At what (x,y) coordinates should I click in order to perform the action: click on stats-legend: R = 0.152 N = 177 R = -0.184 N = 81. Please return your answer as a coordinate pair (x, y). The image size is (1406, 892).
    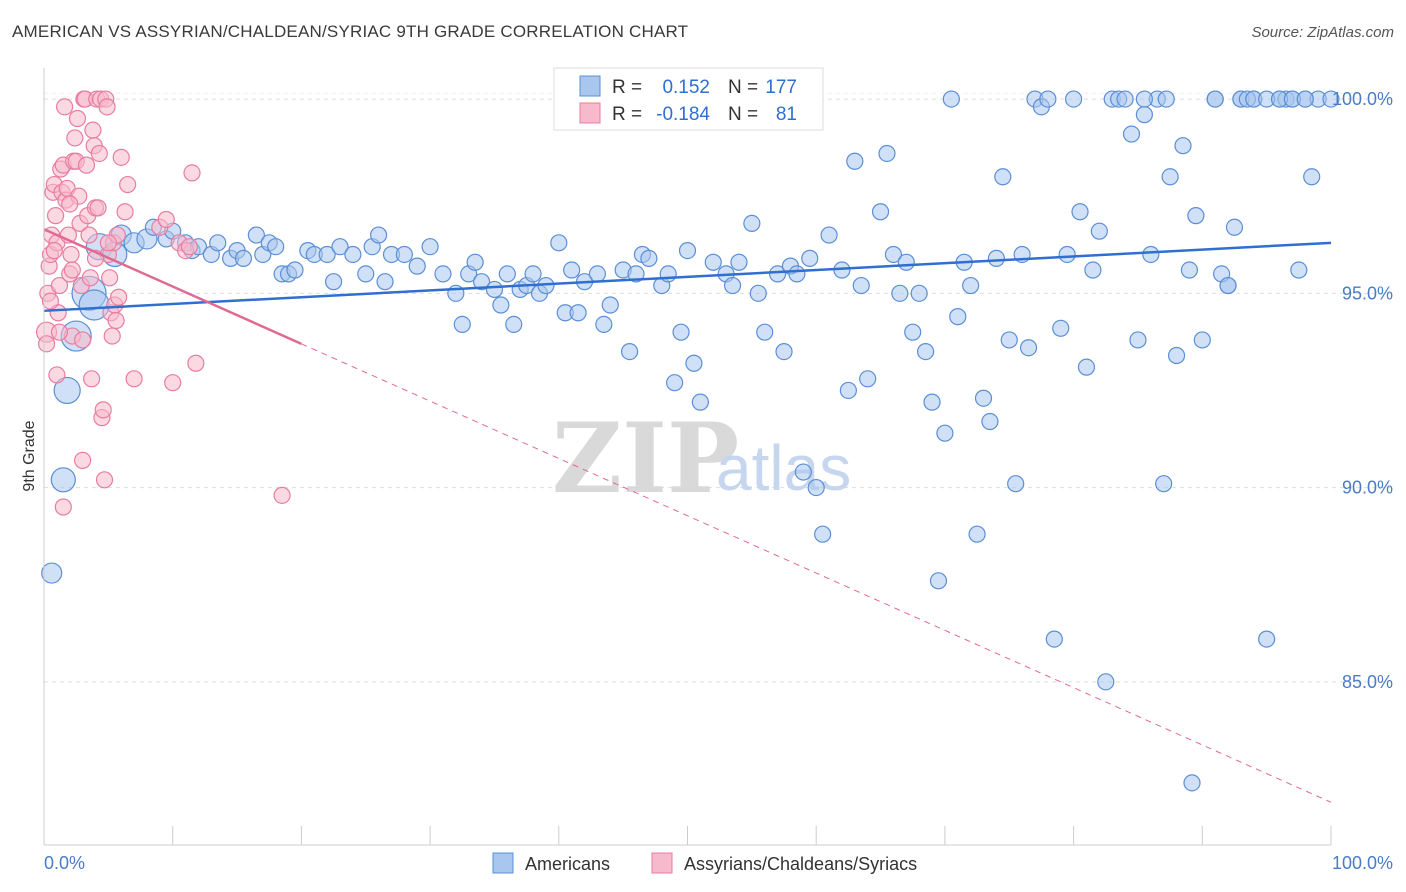
    Looking at the image, I should click on (688, 99).